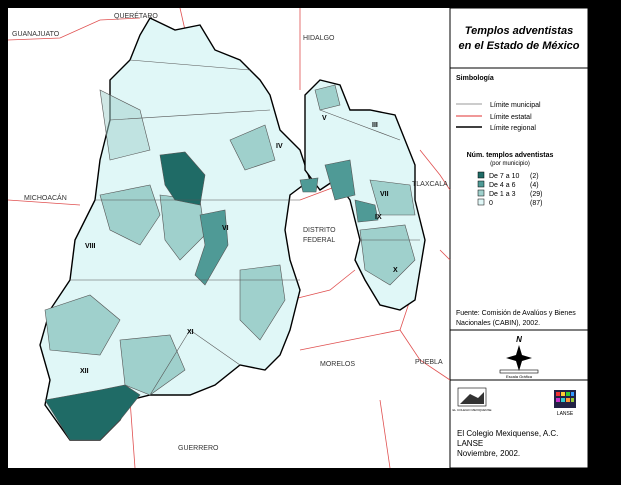  I want to click on neighbor-label: PUEBLA, so click(429, 362).